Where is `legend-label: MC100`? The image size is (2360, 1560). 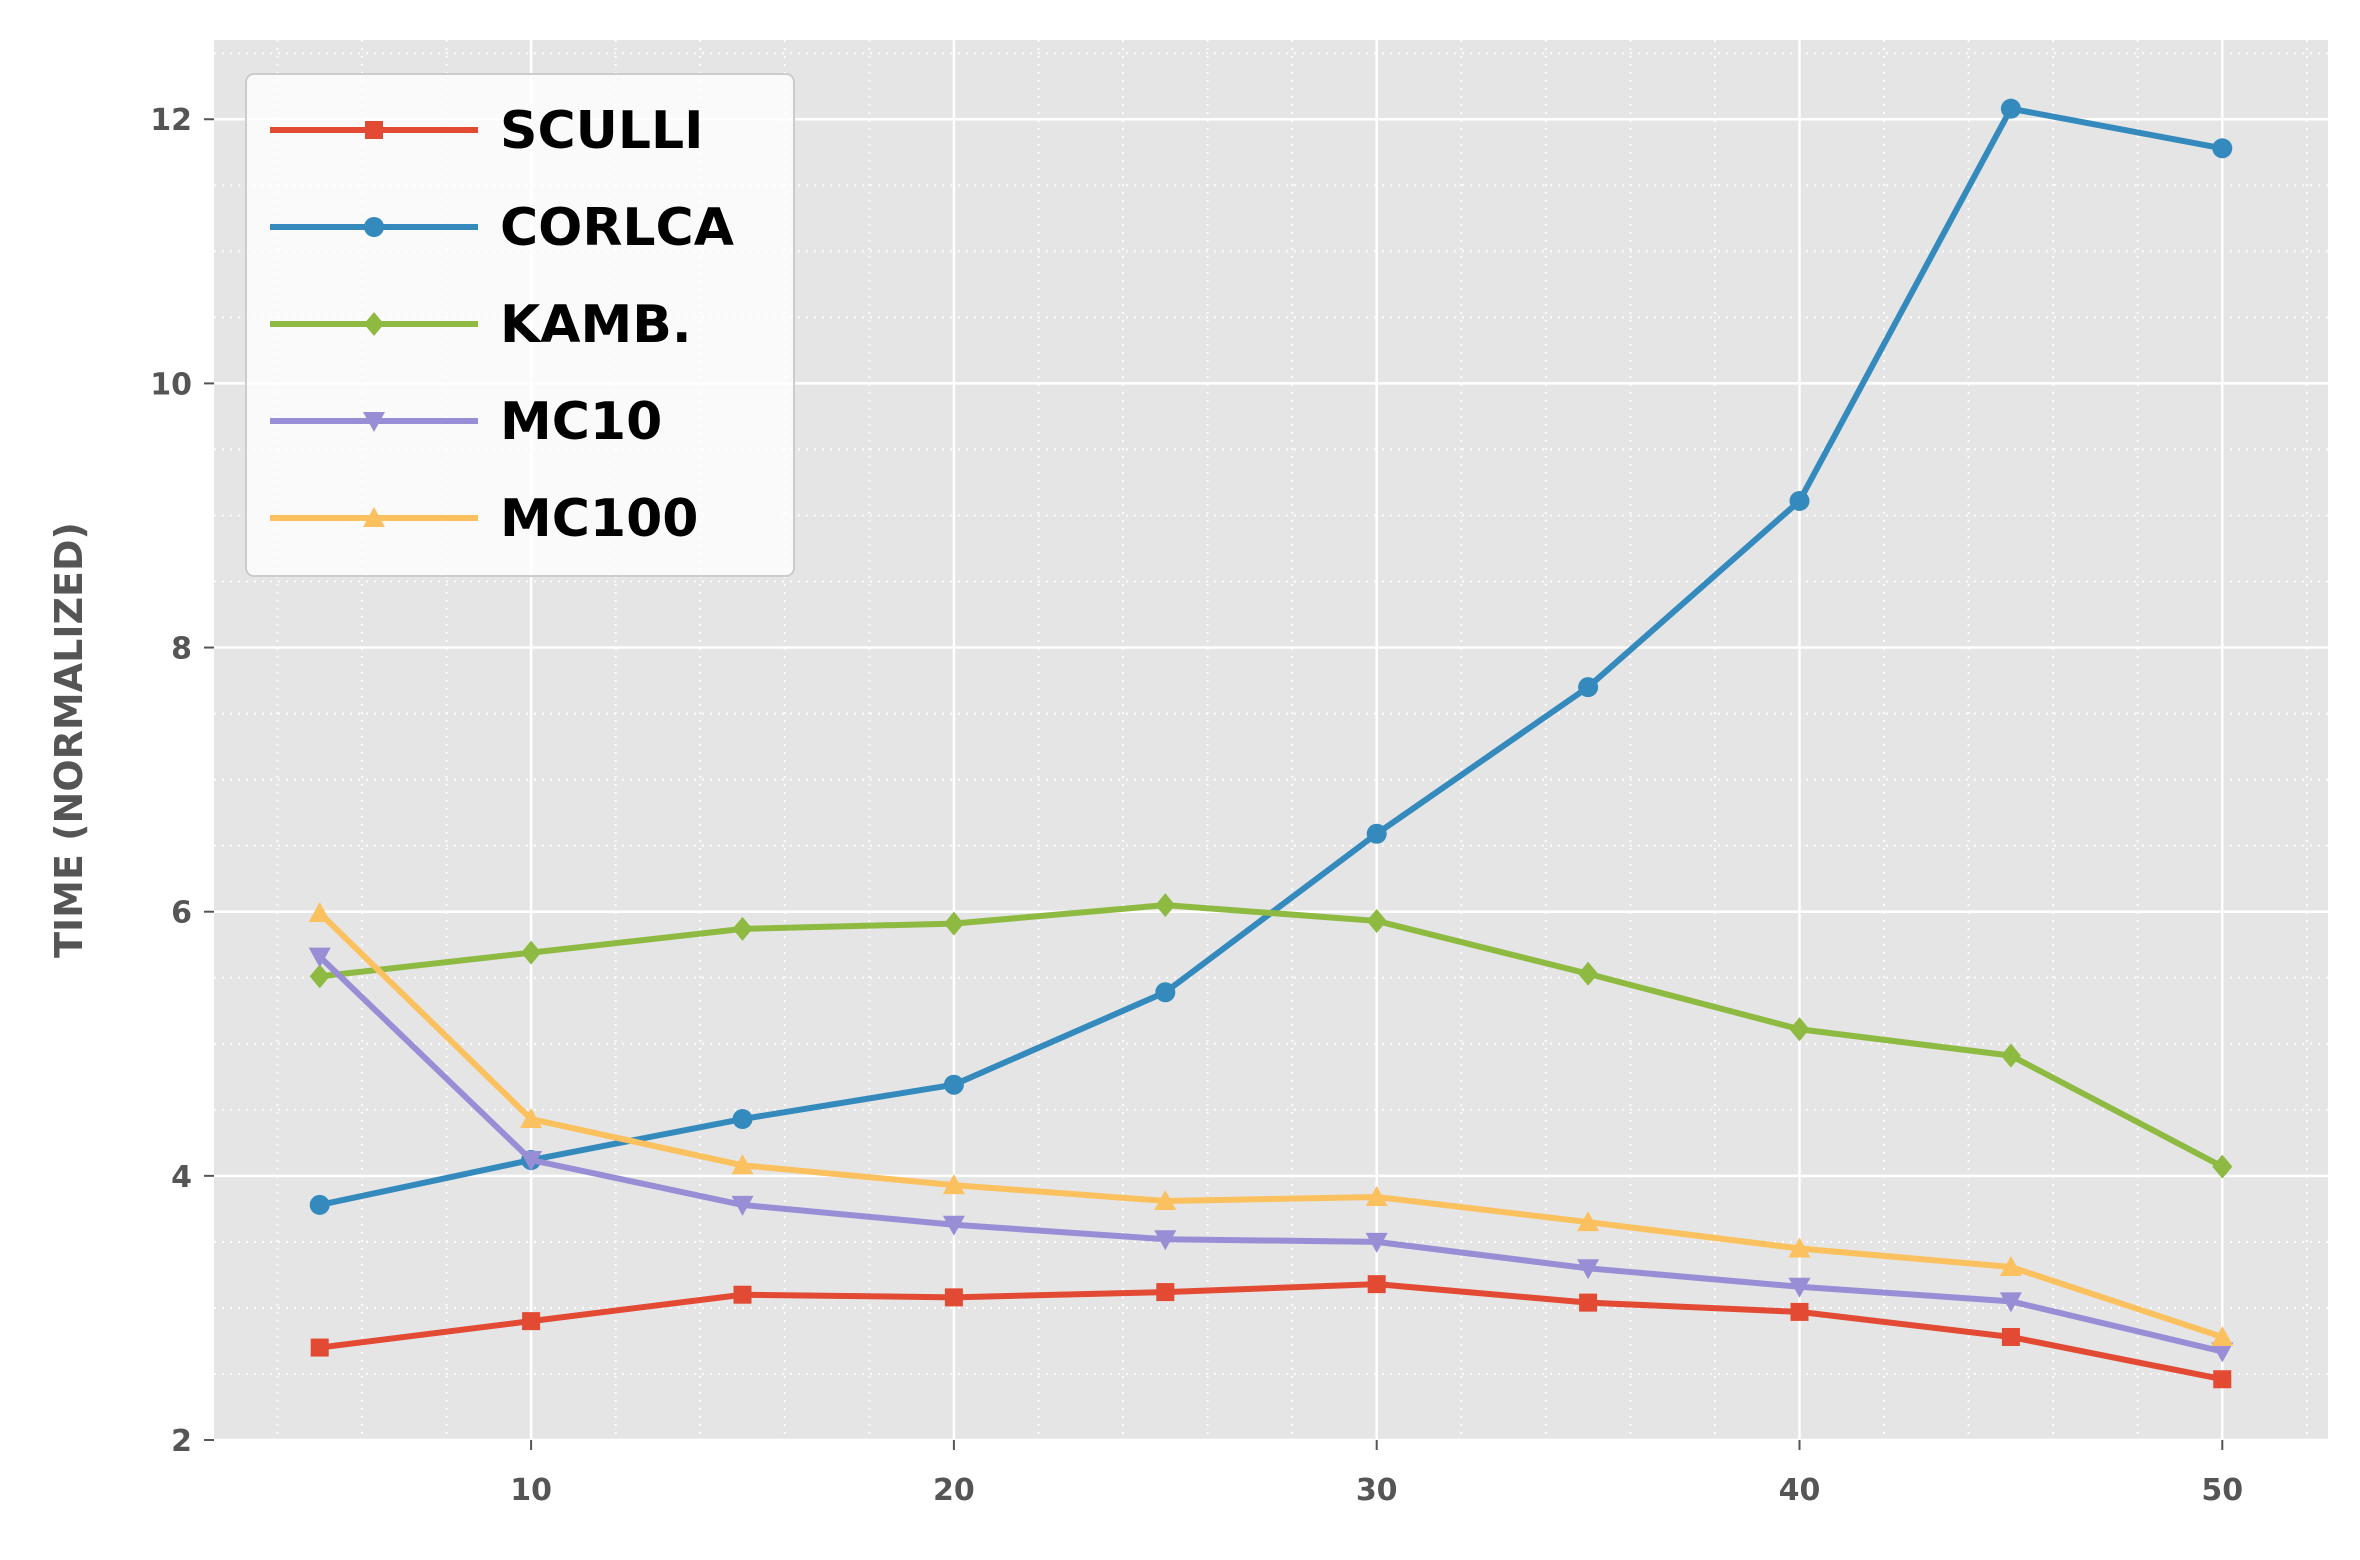
legend-label: MC100 is located at coordinates (599, 519).